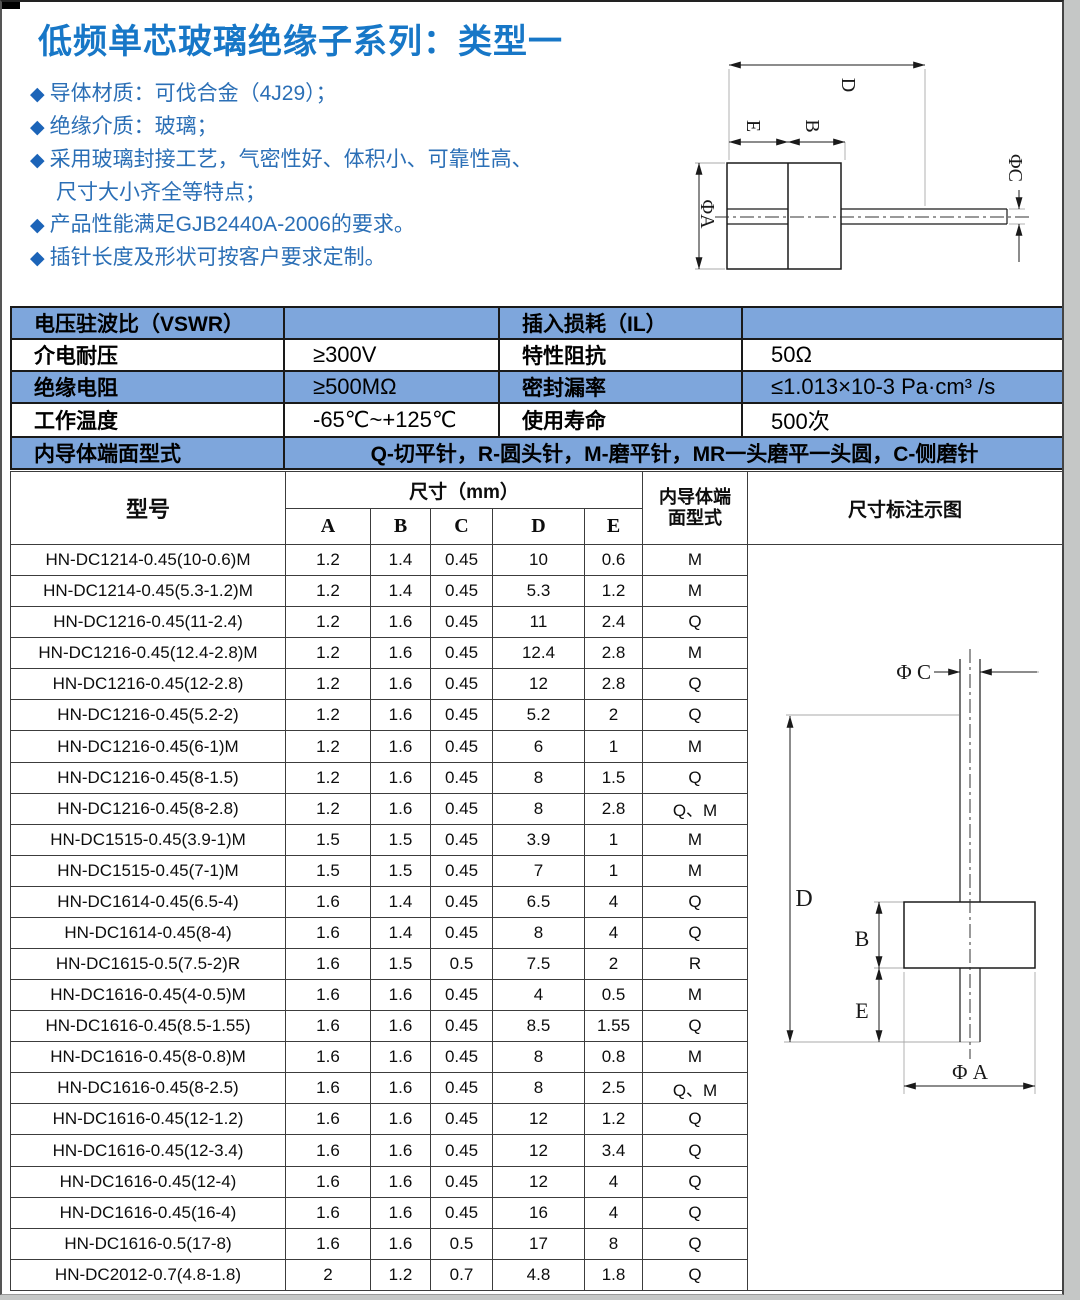 This screenshot has width=1080, height=1300. Describe the element at coordinates (538, 1212) in the screenshot. I see `dim-d-cell: 16` at that location.